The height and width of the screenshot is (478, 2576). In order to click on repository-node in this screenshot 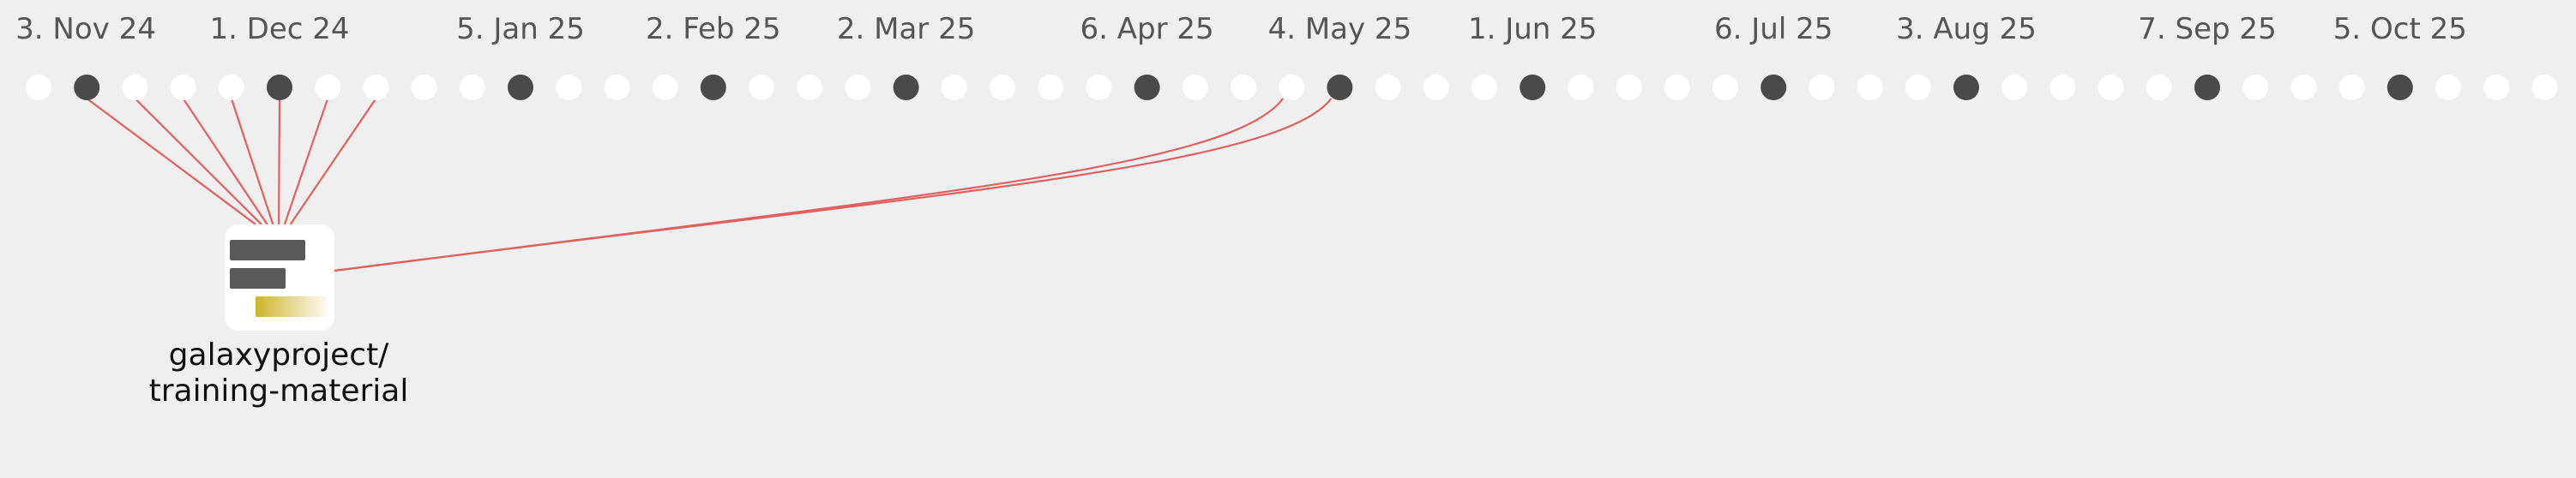, I will do `click(279, 277)`.